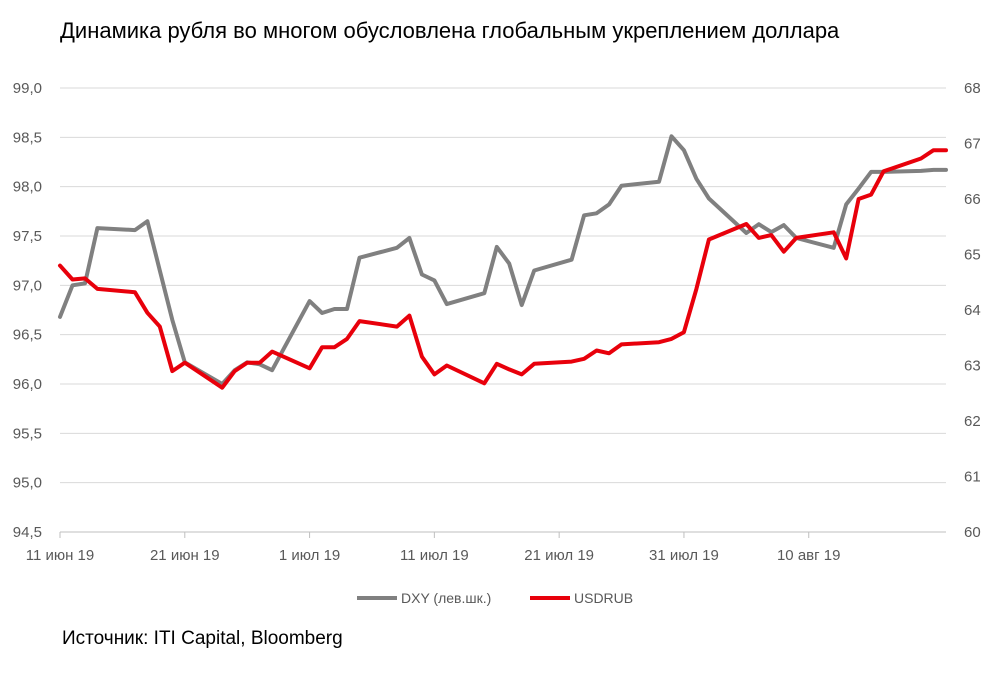  Describe the element at coordinates (972, 144) in the screenshot. I see `y-right-tick-label: 67` at that location.